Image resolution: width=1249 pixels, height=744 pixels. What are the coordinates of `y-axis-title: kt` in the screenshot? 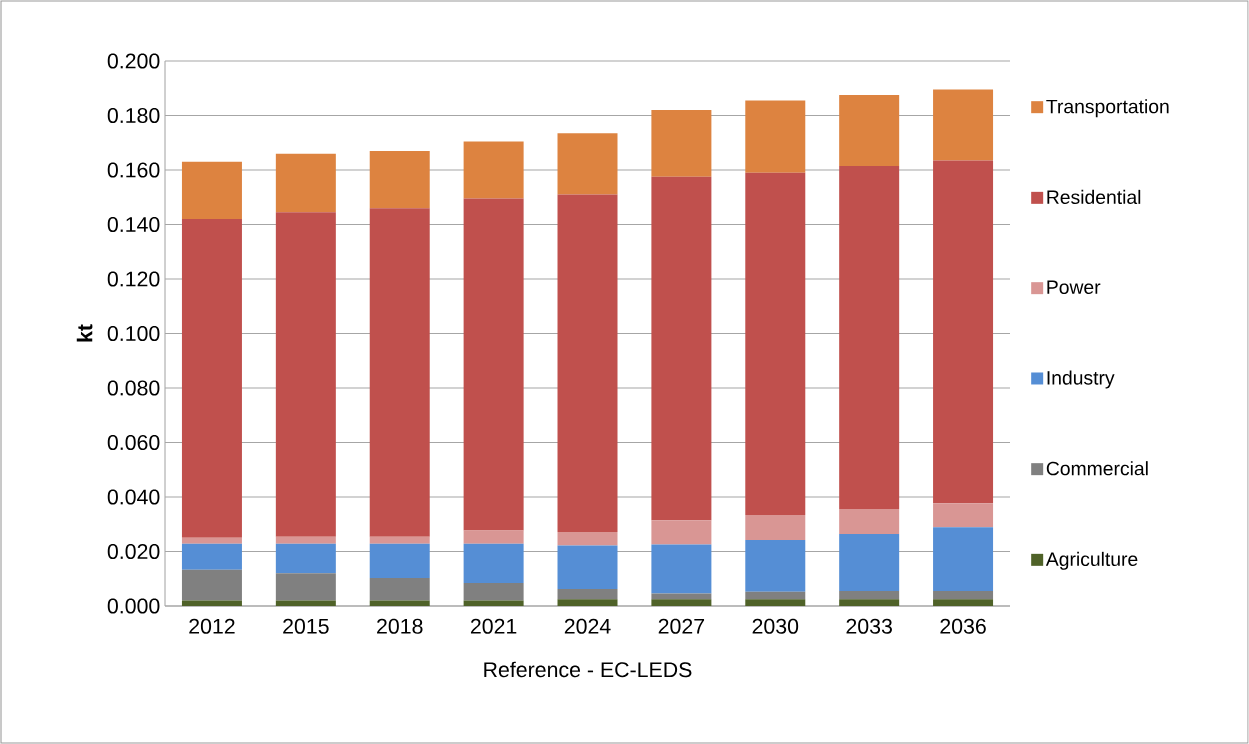 It's located at (84, 333).